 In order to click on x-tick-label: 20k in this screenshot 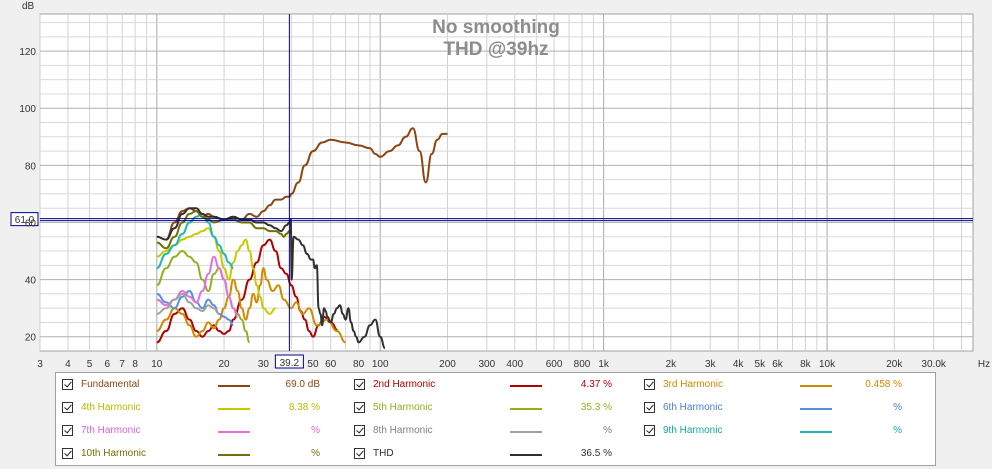, I will do `click(894, 364)`.